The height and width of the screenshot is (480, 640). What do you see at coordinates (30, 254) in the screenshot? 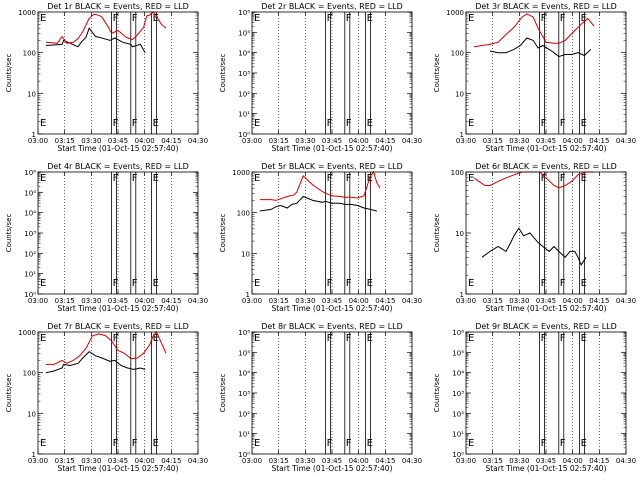
I see `y-tick-label: 10²` at bounding box center [30, 254].